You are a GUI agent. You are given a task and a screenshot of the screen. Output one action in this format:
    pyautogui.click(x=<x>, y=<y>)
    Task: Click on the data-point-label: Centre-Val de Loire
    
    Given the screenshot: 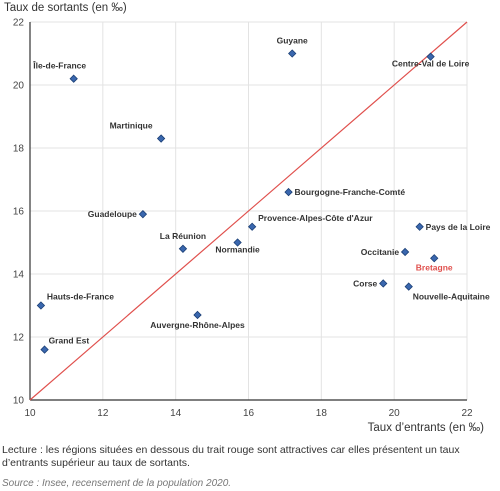 What is the action you would take?
    pyautogui.click(x=431, y=64)
    